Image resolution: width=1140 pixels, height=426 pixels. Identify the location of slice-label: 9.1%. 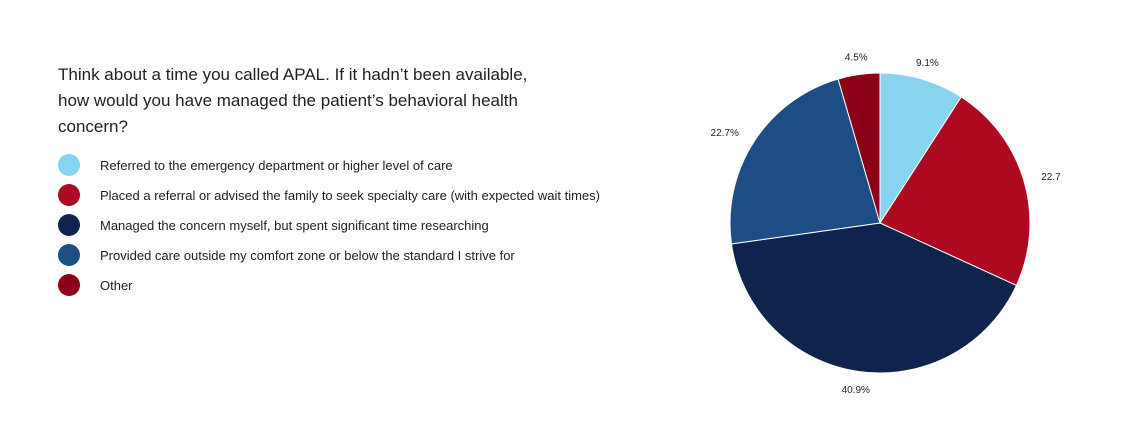
(927, 63).